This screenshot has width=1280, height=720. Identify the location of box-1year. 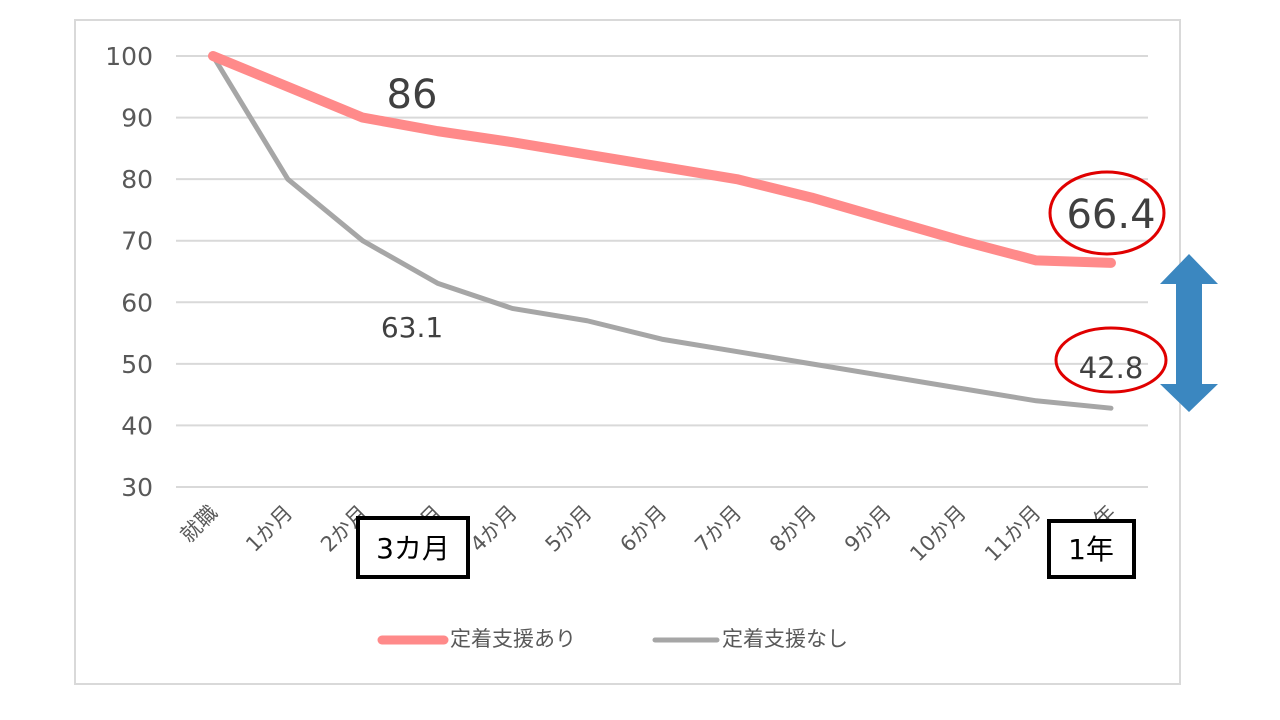
(1091, 549).